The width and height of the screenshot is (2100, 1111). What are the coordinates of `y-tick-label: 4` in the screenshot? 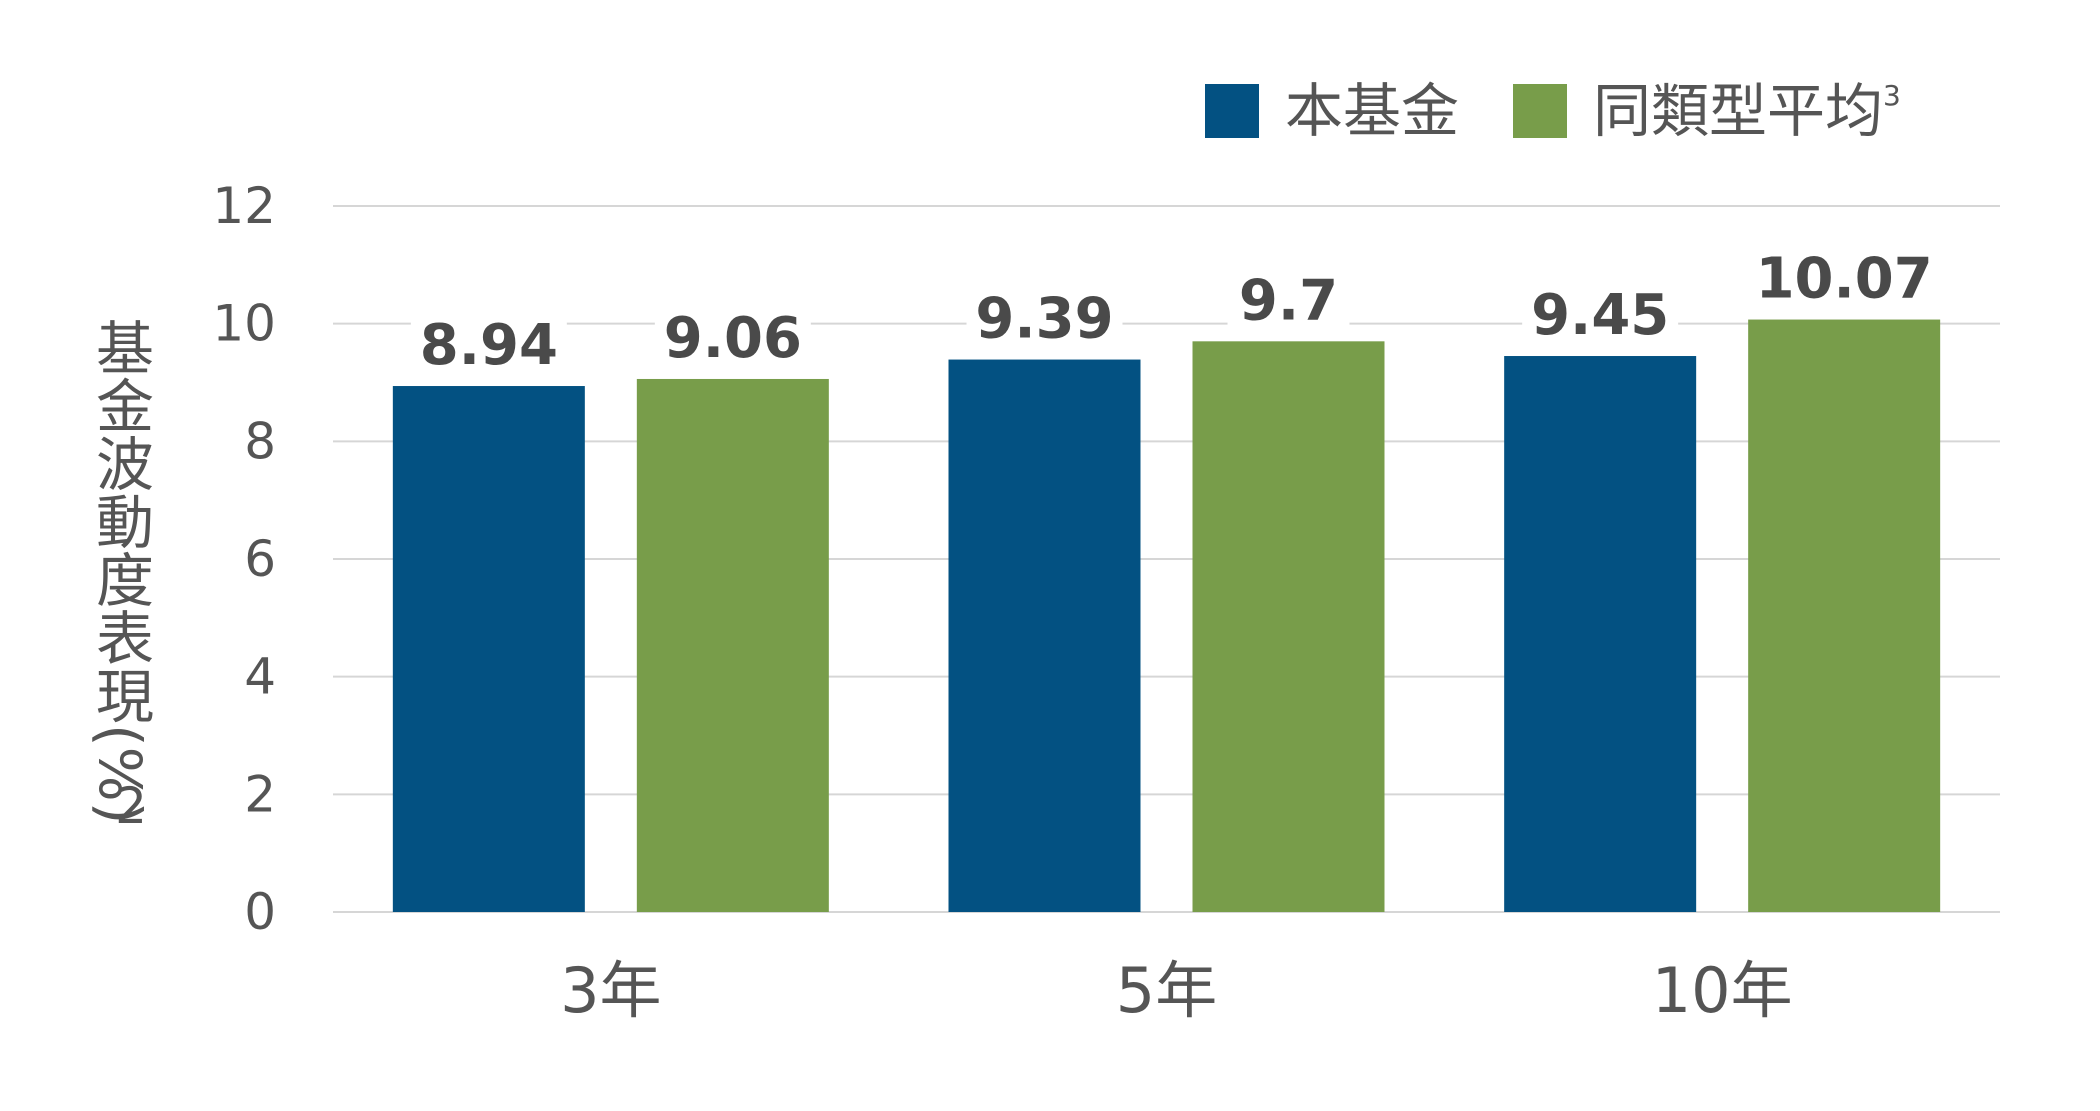 It's located at (260, 677).